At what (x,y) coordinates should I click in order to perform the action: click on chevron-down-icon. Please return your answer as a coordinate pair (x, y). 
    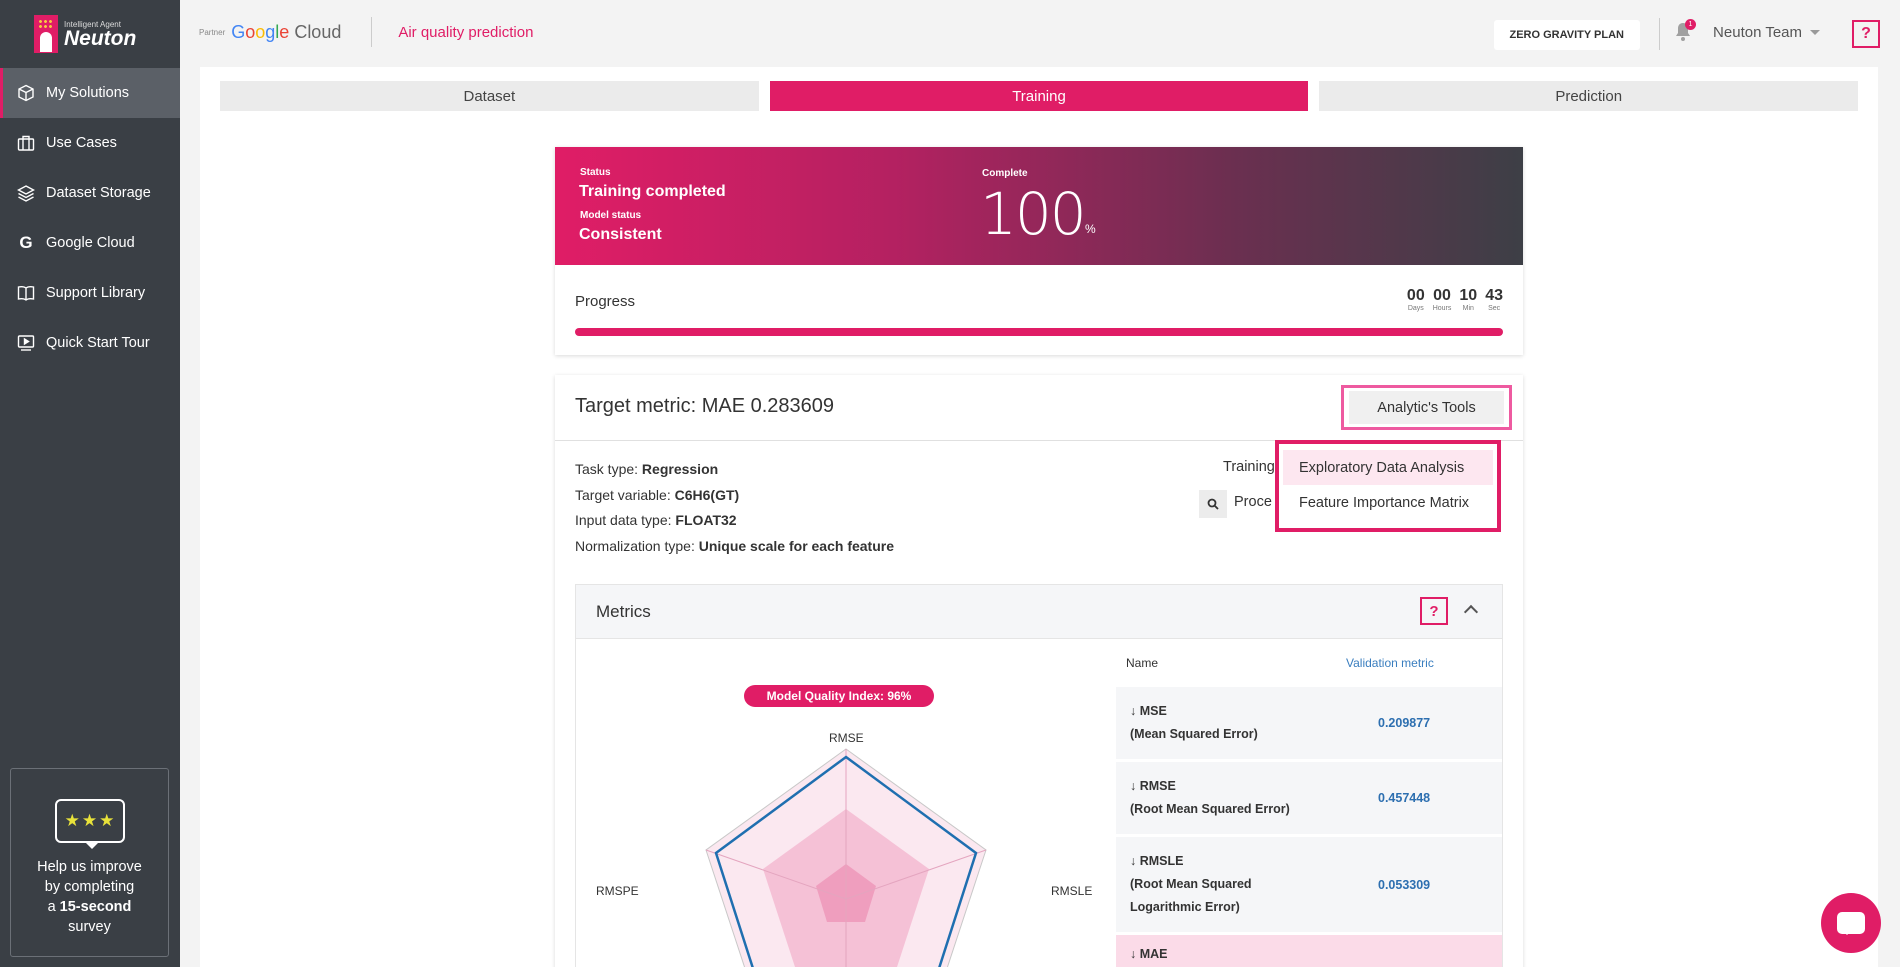
    Looking at the image, I should click on (1815, 32).